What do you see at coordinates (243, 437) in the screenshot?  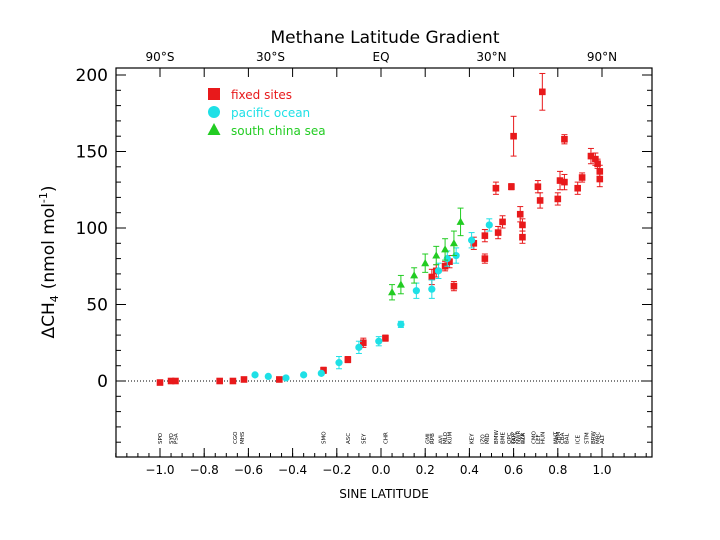 I see `site-label: MHS` at bounding box center [243, 437].